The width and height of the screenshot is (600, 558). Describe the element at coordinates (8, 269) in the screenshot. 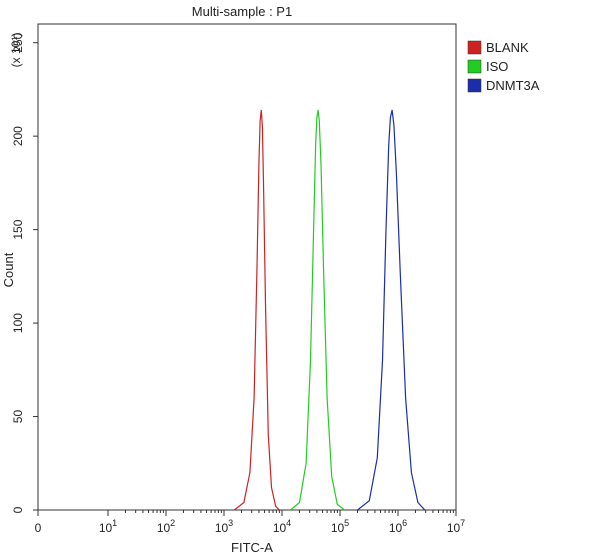

I see `y-axis-label: Count` at that location.